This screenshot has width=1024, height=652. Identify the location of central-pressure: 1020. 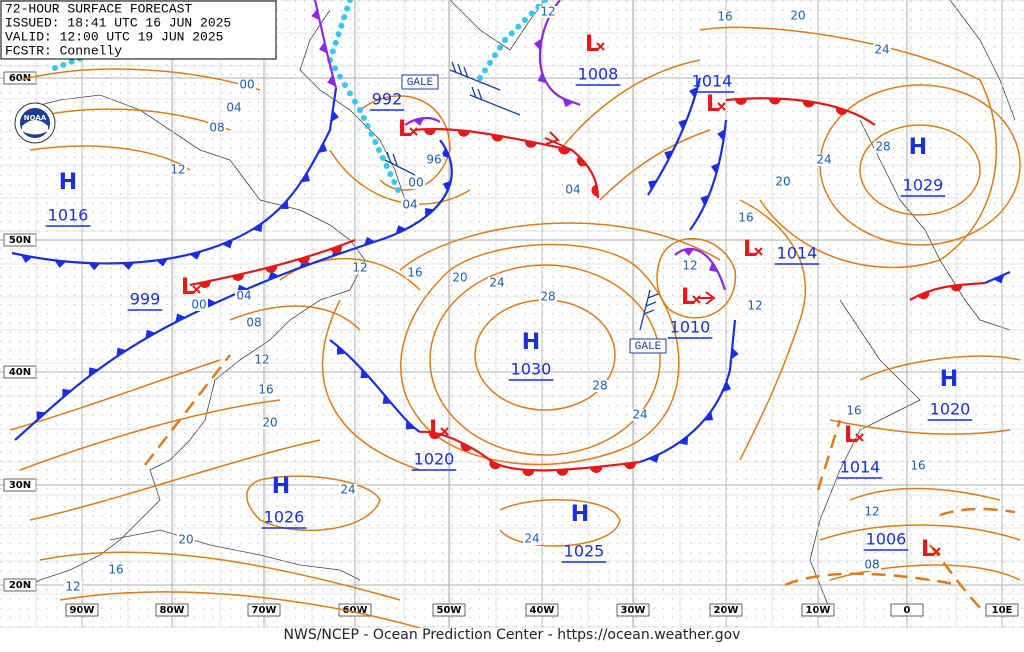
(950, 409).